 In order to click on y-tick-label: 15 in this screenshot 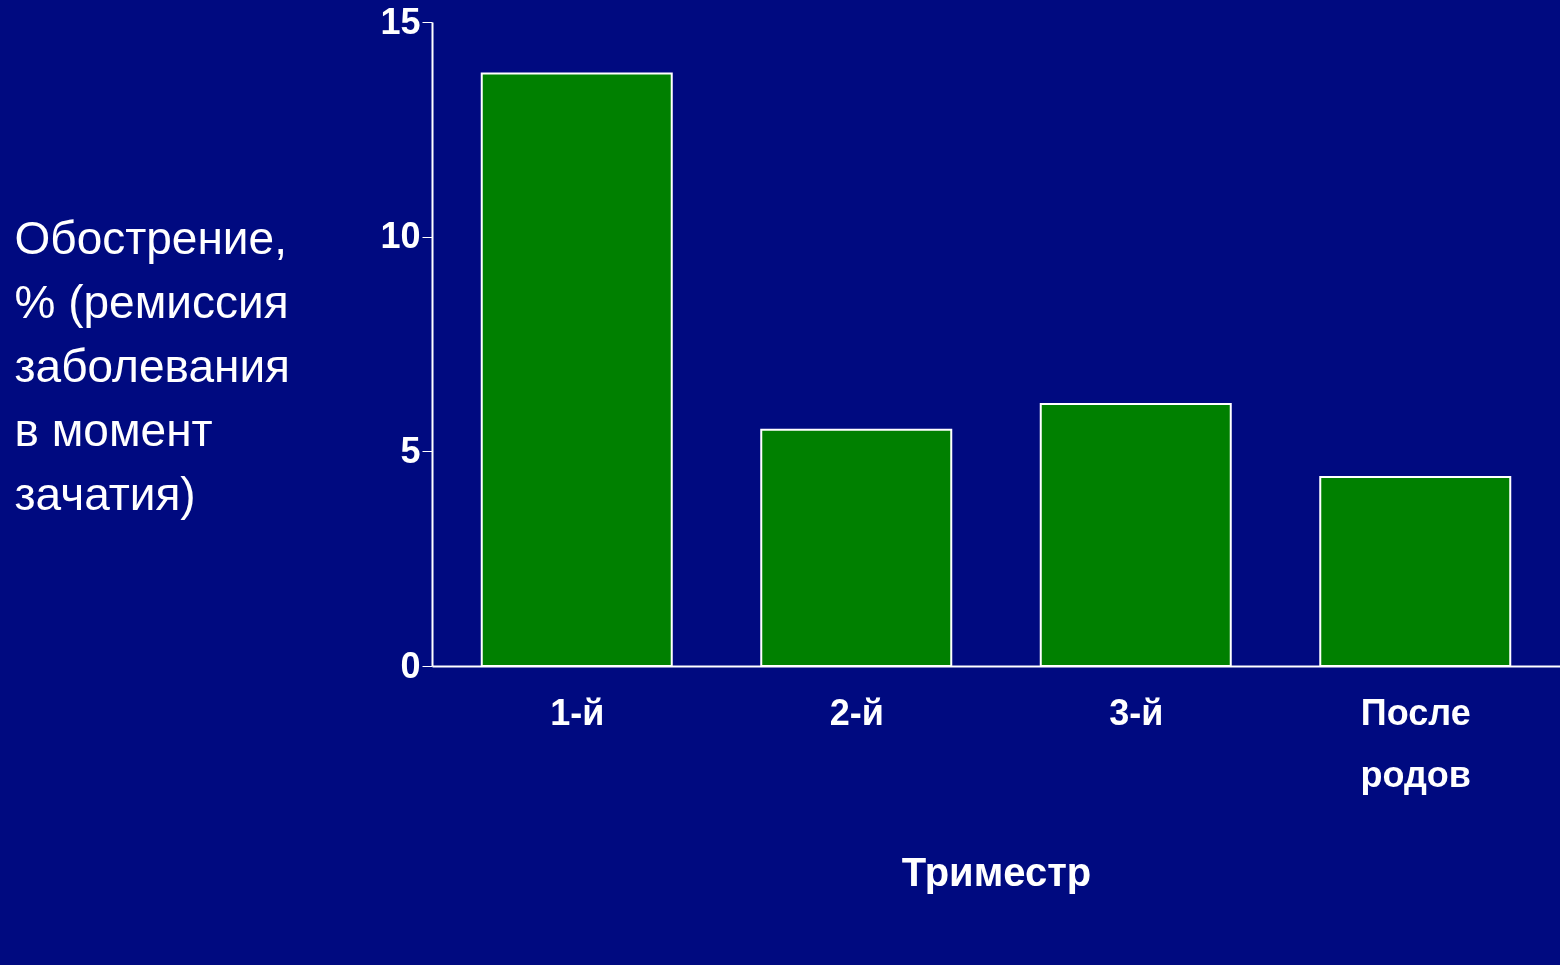, I will do `click(400, 21)`.